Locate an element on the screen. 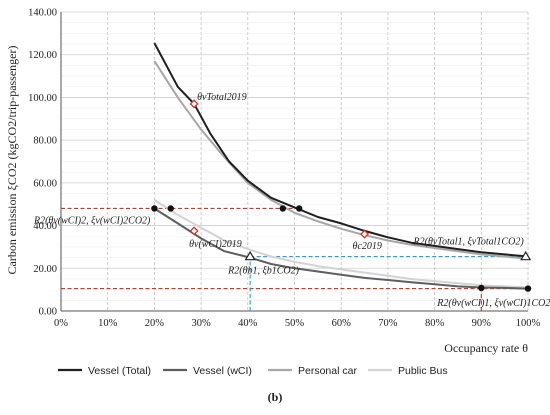 This screenshot has width=550, height=415. y-tick-label: 40.00 is located at coordinates (45, 226).